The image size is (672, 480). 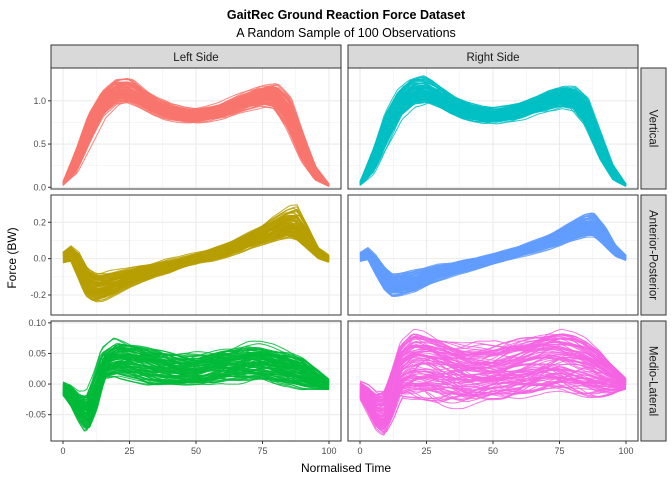 I want to click on y-axis-label: Force (BW), so click(x=12, y=257).